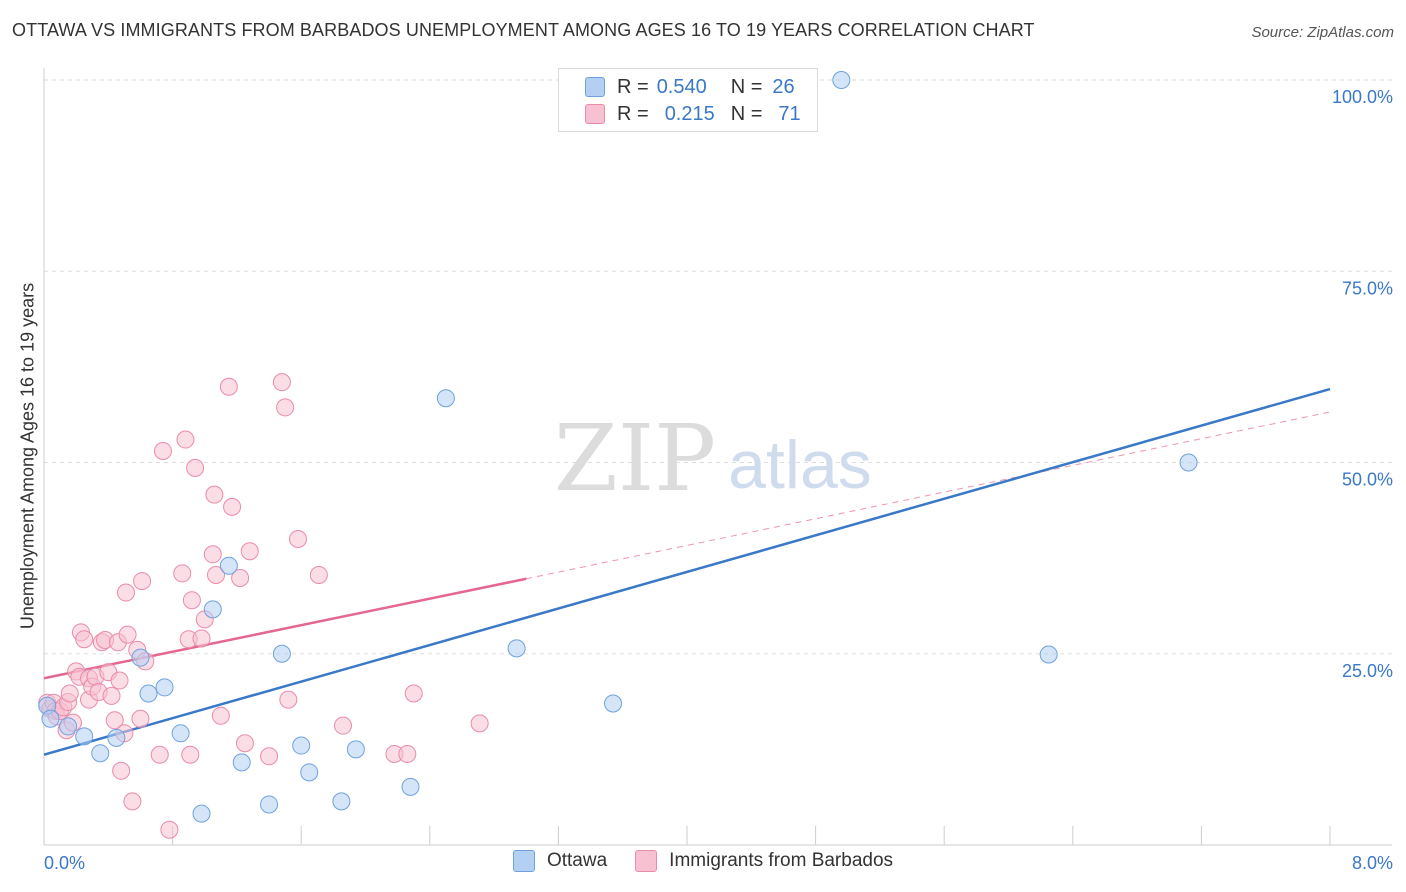  I want to click on y-tick-label: 100.0%, so click(1362, 97).